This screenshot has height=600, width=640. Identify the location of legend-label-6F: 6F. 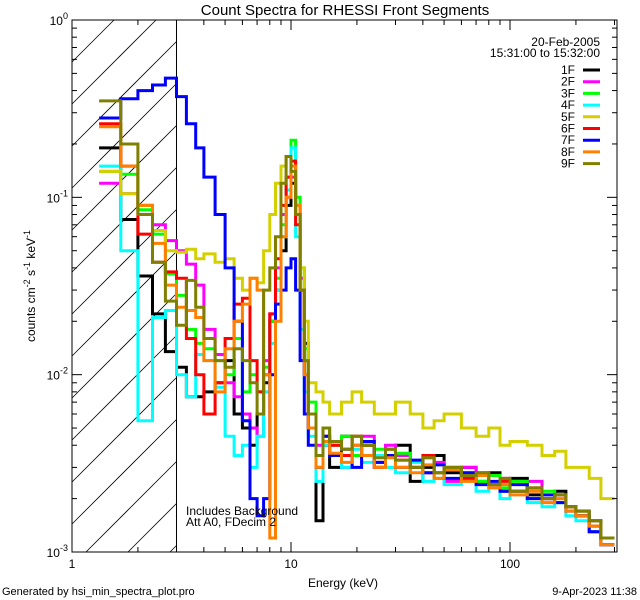
(568, 129).